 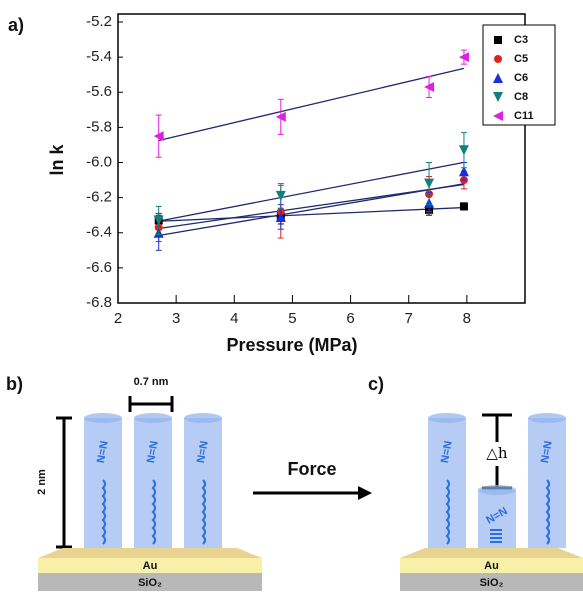 I want to click on arrow-head, so click(x=365, y=493).